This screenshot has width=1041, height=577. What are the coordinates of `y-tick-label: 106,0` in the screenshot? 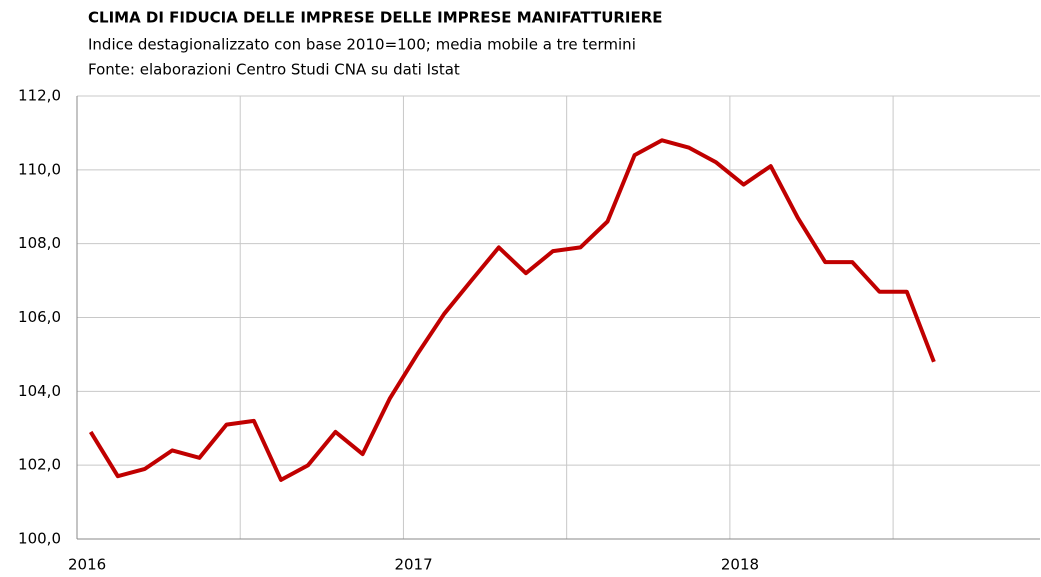 It's located at (39, 317).